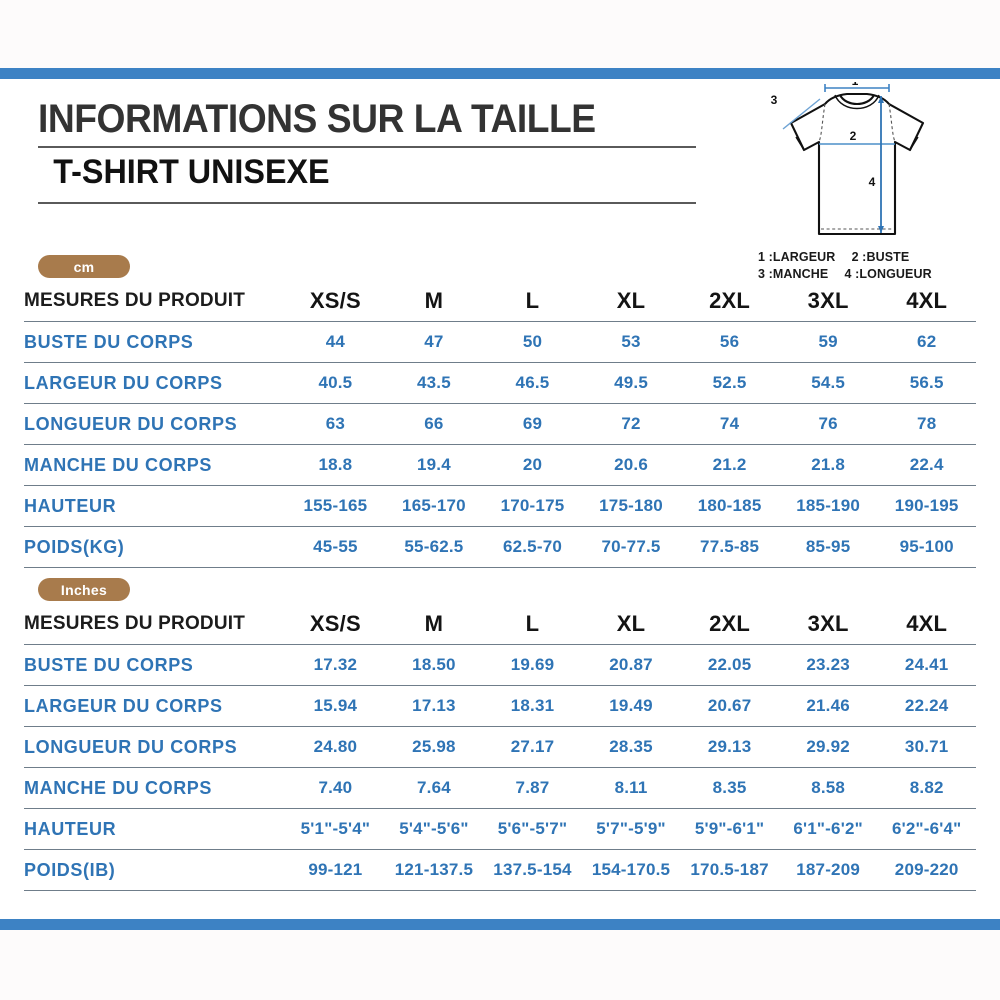 This screenshot has height=1000, width=1000. Describe the element at coordinates (434, 382) in the screenshot. I see `cell-value: 43.5` at that location.